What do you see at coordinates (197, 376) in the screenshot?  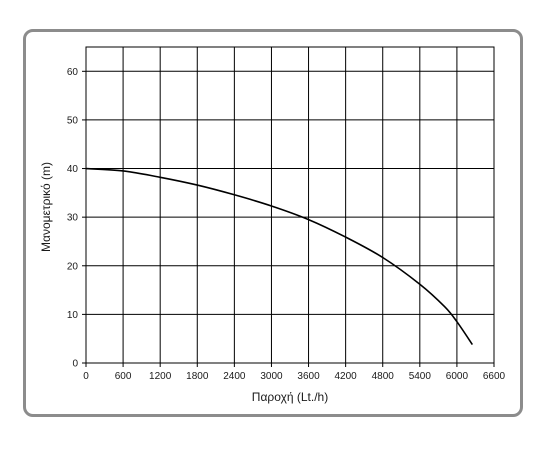 I see `x-tick-label: 1800` at bounding box center [197, 376].